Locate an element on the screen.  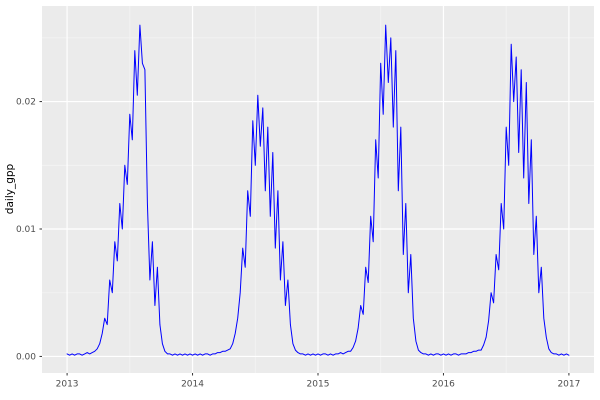
x-axis-tick-labels: 2013 2014 2015 2016 2017 is located at coordinates (318, 385).